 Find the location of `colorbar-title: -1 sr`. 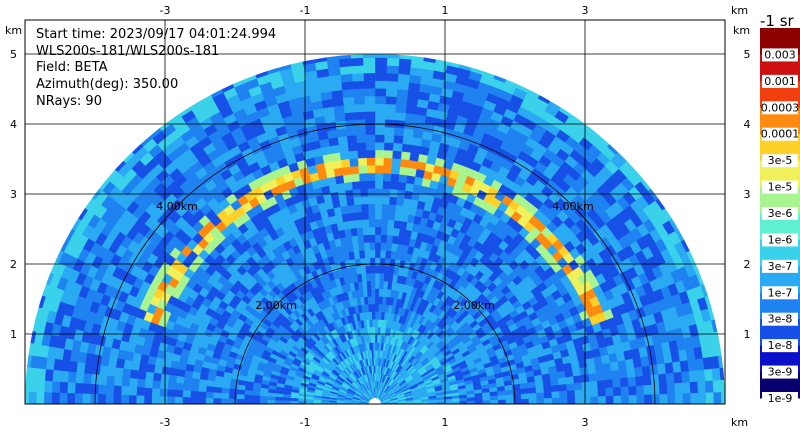

colorbar-title: -1 sr is located at coordinates (777, 21).